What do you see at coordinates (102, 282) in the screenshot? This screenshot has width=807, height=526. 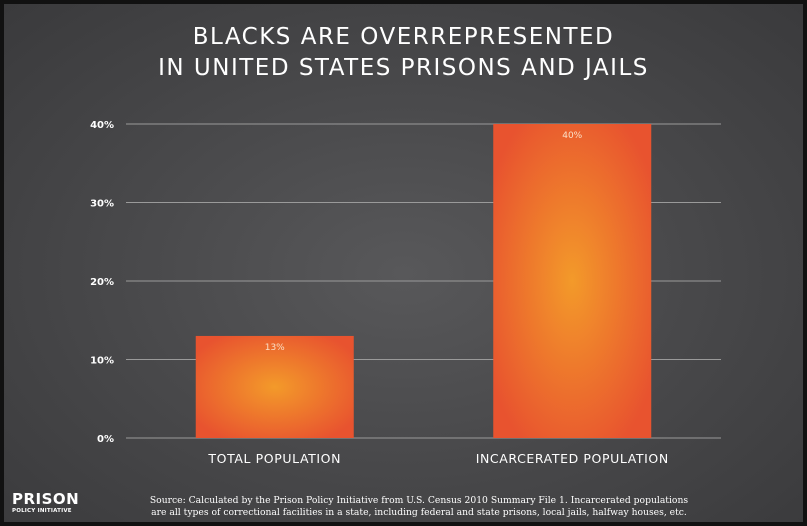 I see `y-tick-label: 20%` at bounding box center [102, 282].